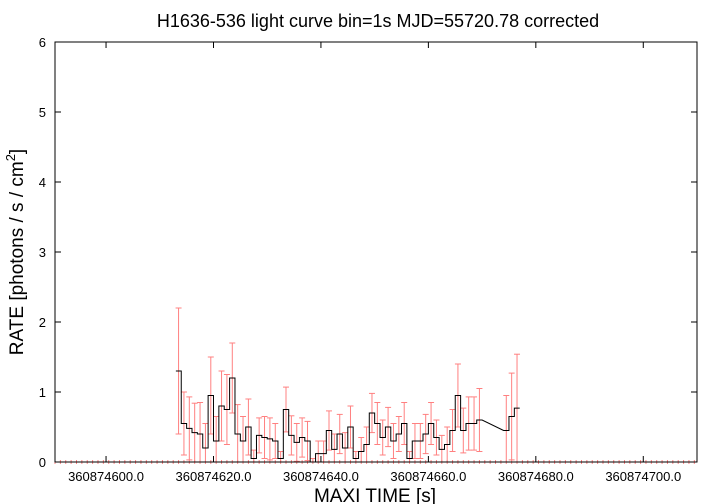  Describe the element at coordinates (42, 392) in the screenshot. I see `y-tick-label: 1` at that location.